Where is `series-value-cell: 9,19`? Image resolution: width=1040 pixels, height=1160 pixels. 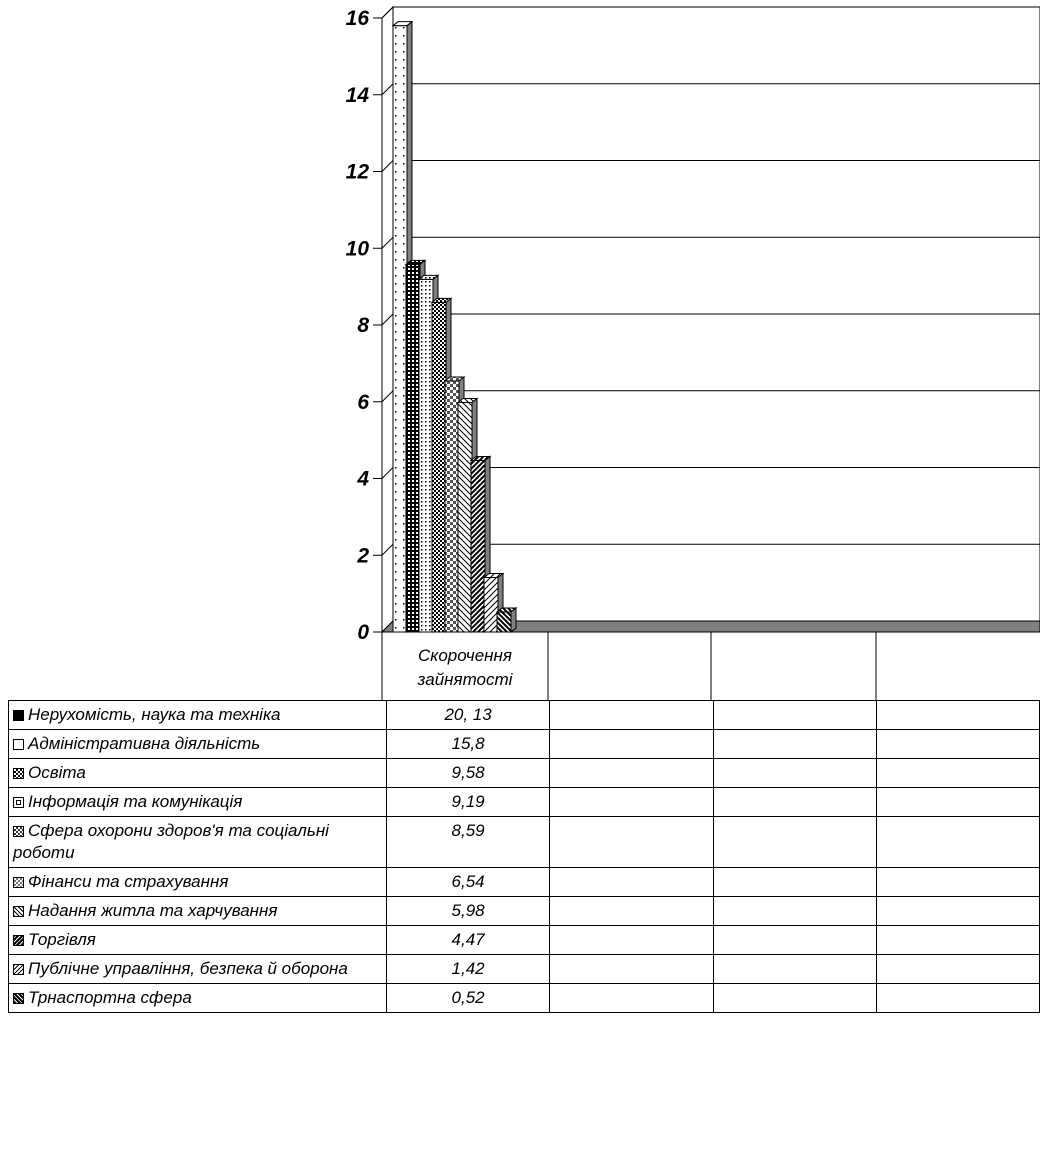 series-value-cell: 9,19 is located at coordinates (468, 802).